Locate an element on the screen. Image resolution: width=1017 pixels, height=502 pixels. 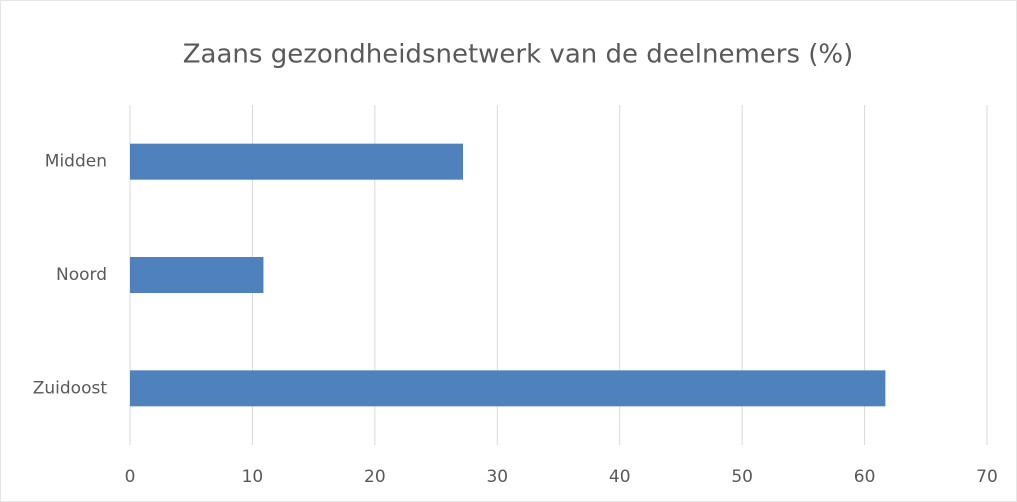
x-tick-label: 40 is located at coordinates (620, 477).